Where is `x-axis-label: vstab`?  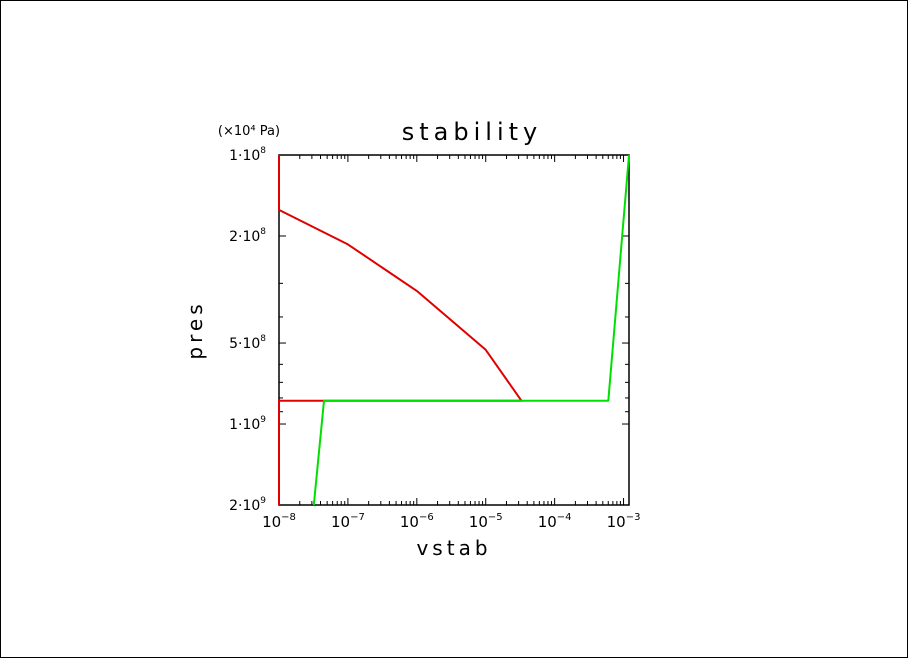
x-axis-label: vstab is located at coordinates (453, 548).